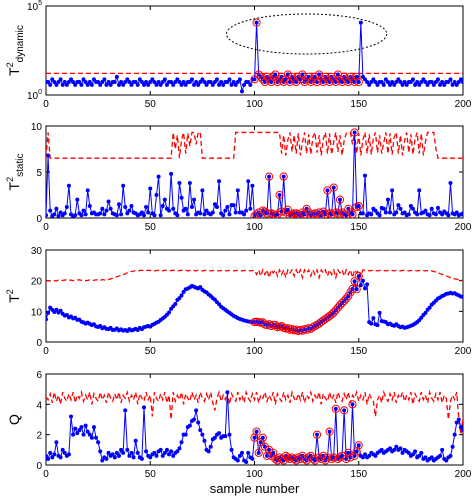 The image size is (474, 498). I want to click on plot-series, so click(254, 427).